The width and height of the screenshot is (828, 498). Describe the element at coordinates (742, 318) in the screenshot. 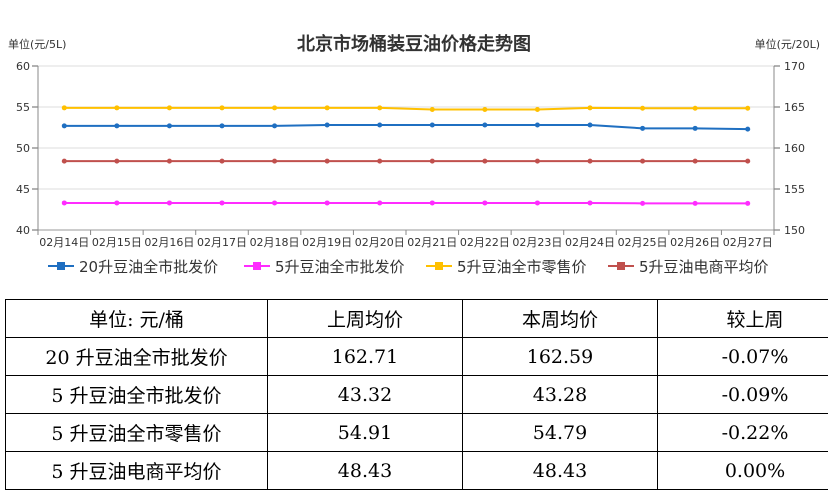

I see `table-header-cell: 较上周` at that location.